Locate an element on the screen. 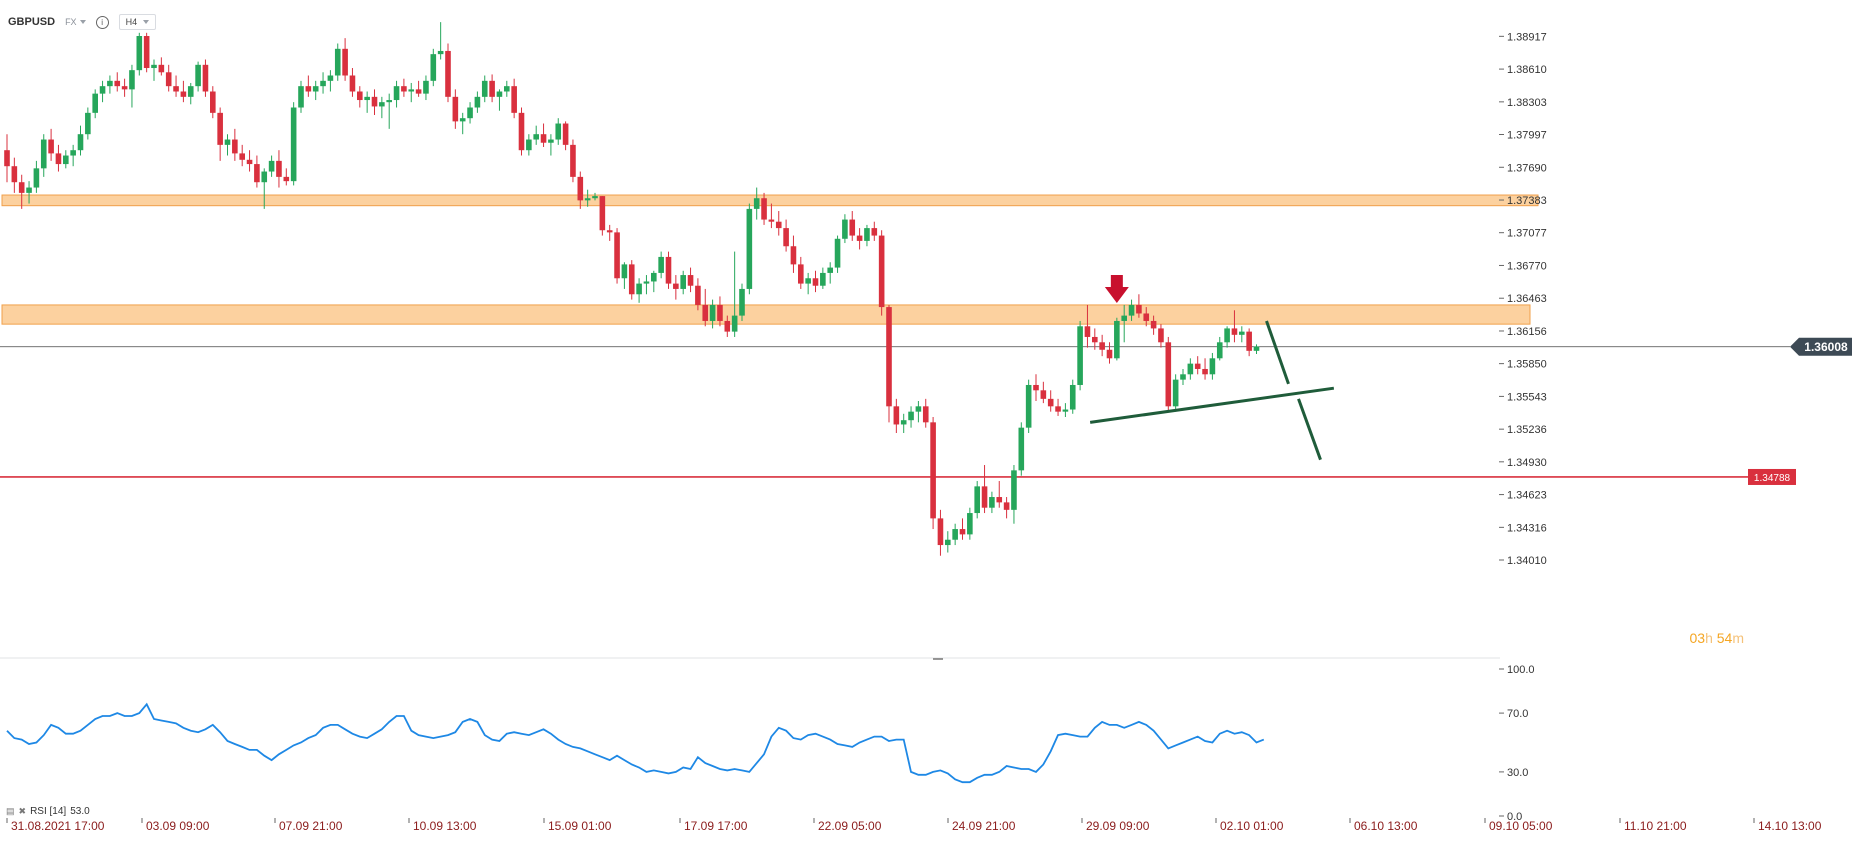  price-tick-label: 1.38917 is located at coordinates (1527, 37).